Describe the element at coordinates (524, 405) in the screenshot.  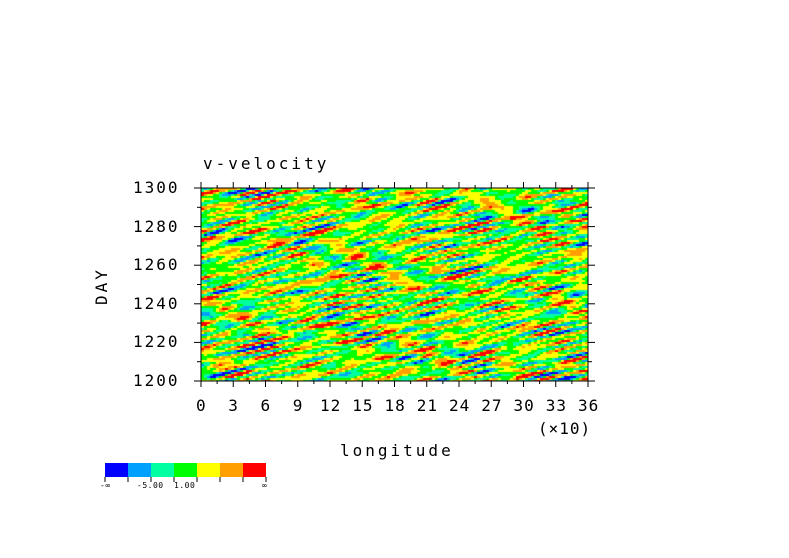
I see `x-tick-label: 30` at that location.